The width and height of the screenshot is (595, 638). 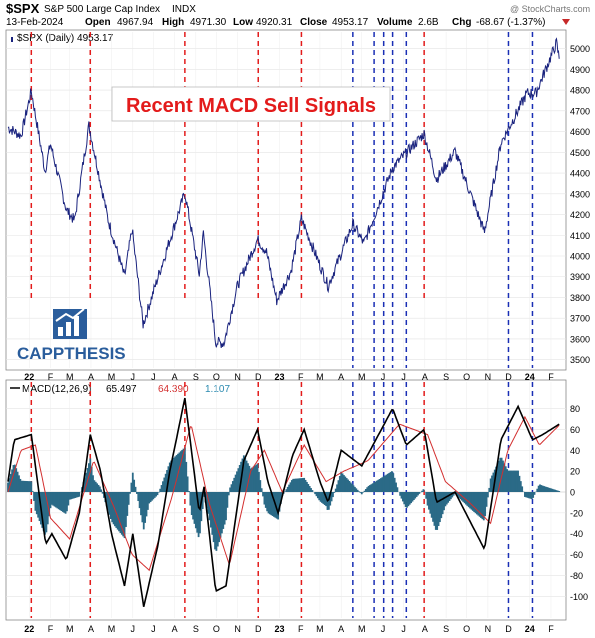 I want to click on price-tick-label: 5000, so click(x=580, y=49).